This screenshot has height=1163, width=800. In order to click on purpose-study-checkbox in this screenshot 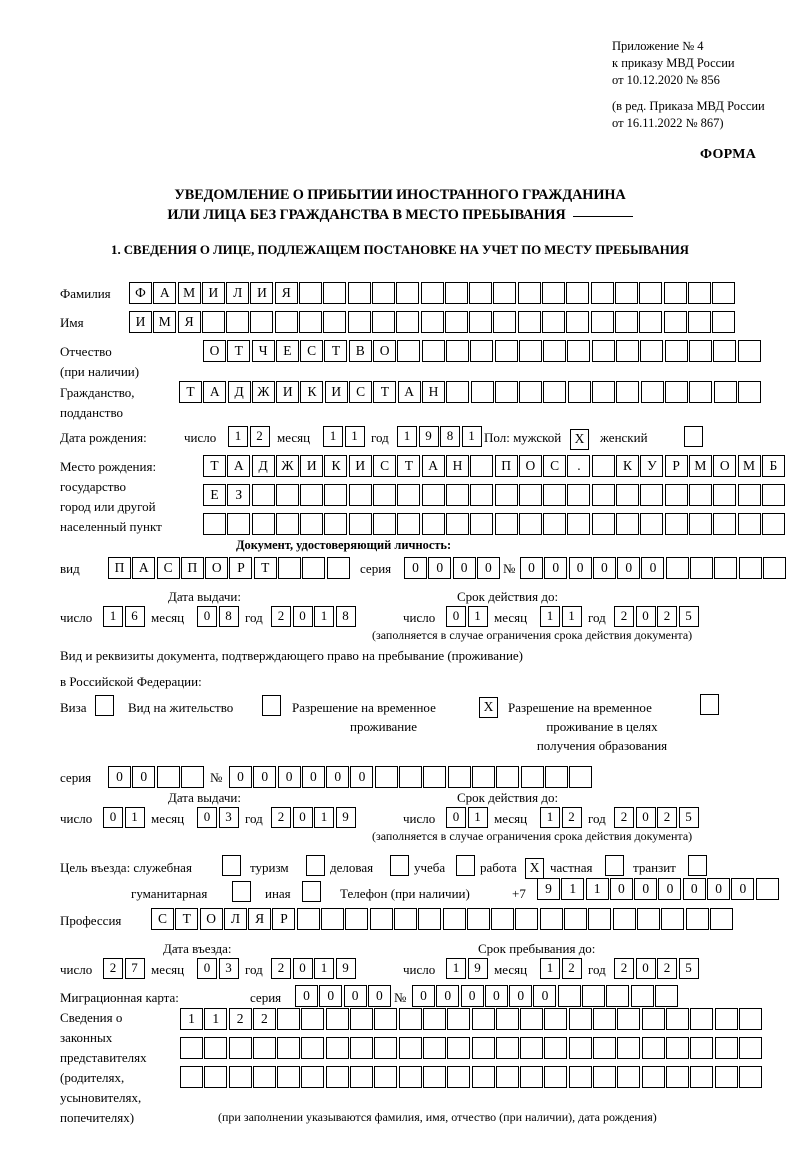, I will do `click(465, 865)`.